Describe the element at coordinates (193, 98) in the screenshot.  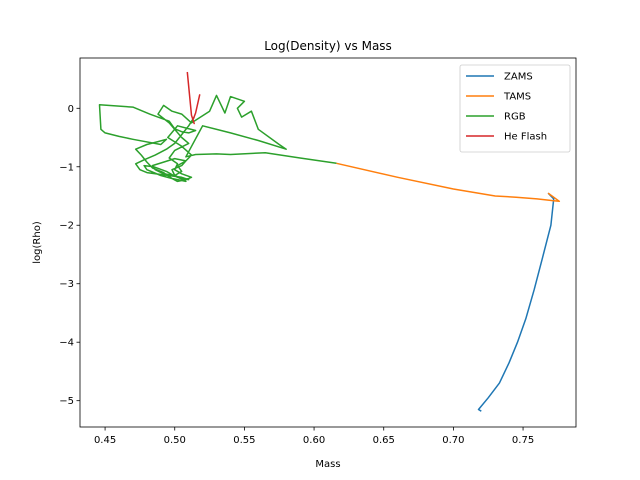
I see `series-line-he-flash` at that location.